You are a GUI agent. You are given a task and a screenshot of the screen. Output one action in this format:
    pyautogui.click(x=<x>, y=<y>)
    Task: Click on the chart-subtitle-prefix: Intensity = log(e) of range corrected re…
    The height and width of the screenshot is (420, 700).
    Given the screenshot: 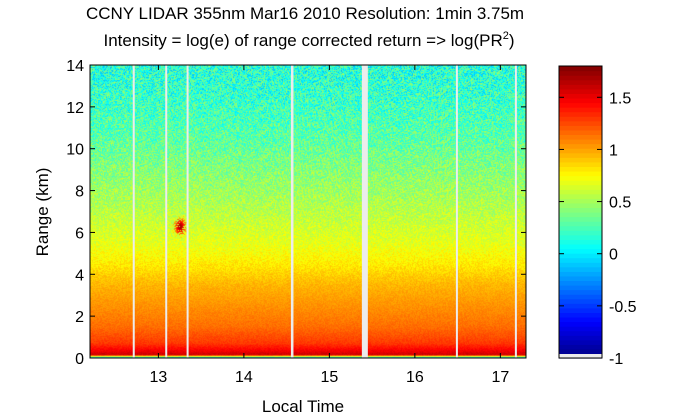 What is the action you would take?
    pyautogui.click(x=302, y=40)
    